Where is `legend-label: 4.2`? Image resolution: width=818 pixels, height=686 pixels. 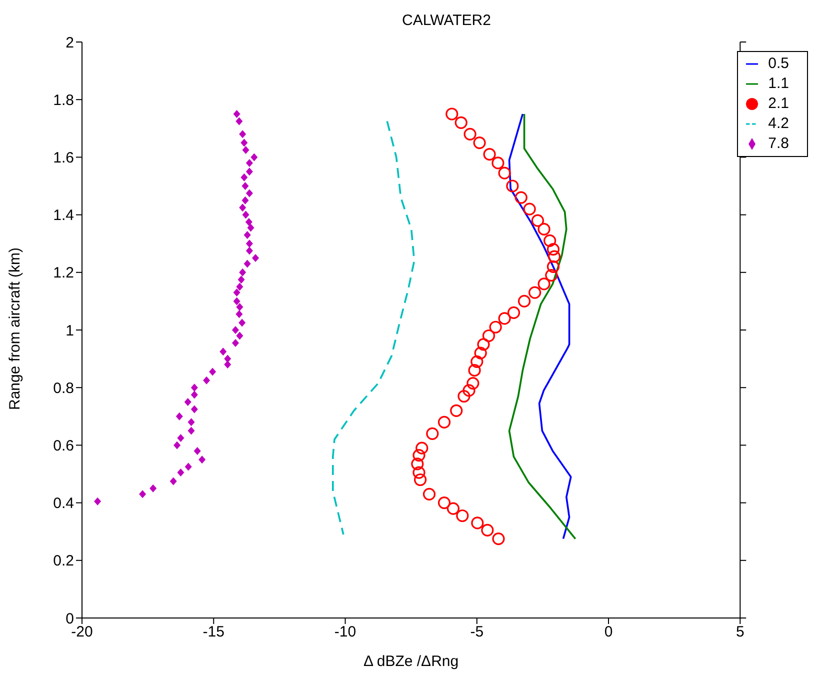
legend-label: 4.2 is located at coordinates (778, 123).